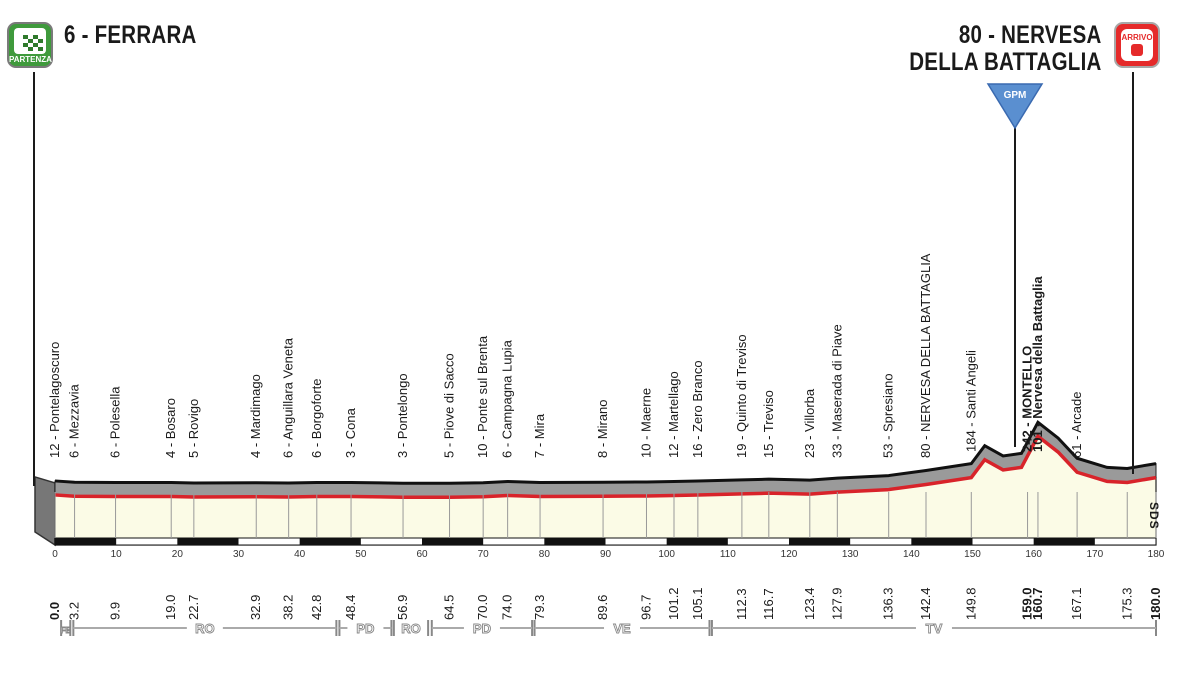  What do you see at coordinates (288, 607) in the screenshot?
I see `waypoint-km: 38.2` at bounding box center [288, 607].